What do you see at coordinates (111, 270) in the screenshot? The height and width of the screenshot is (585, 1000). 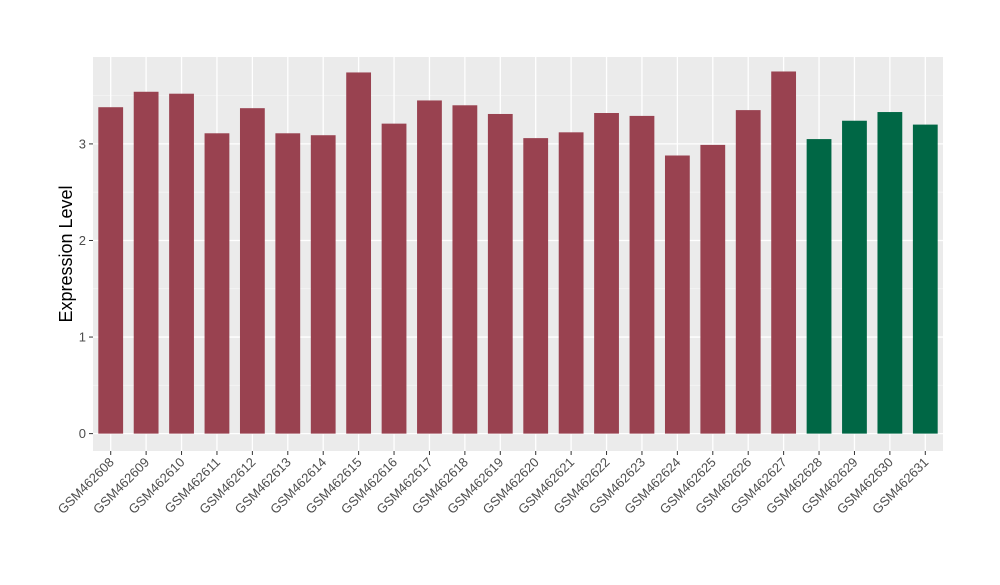 I see `bar-GSM462608` at bounding box center [111, 270].